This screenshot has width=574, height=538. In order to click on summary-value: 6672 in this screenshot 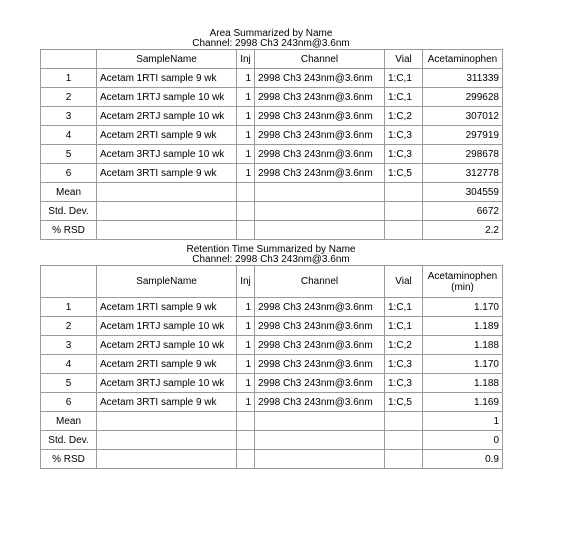, I will do `click(462, 211)`.